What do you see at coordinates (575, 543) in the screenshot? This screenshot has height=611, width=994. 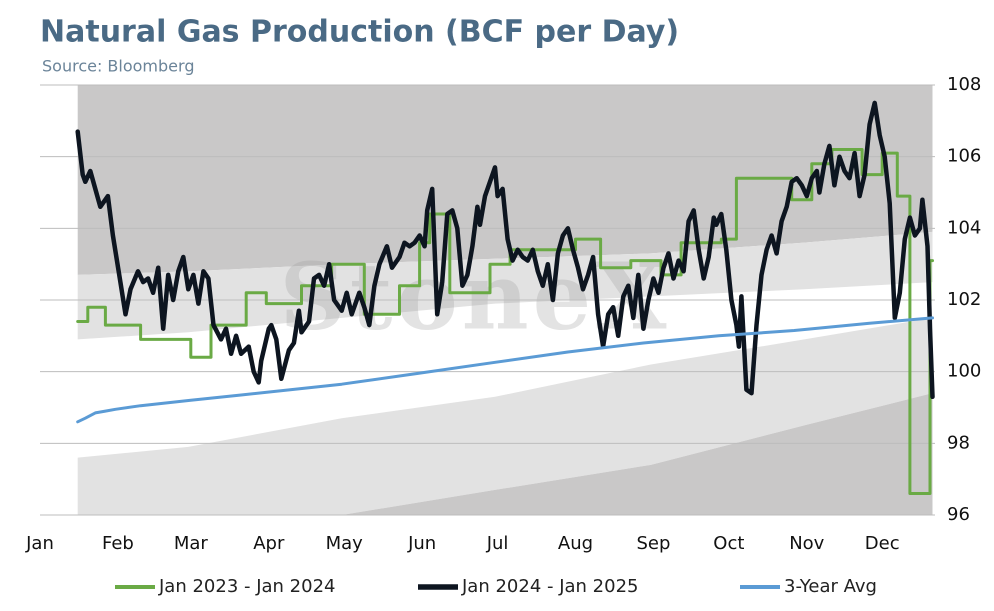 I see `x-tick-label: Aug` at bounding box center [575, 543].